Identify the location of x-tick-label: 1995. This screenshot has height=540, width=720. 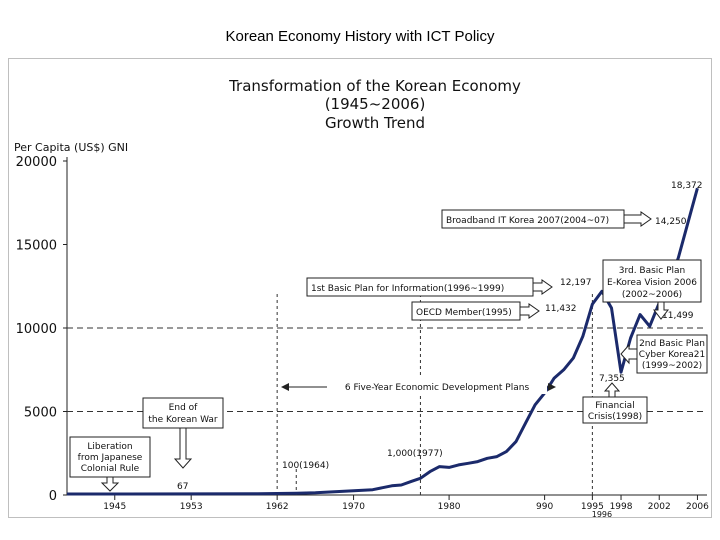
(592, 507).